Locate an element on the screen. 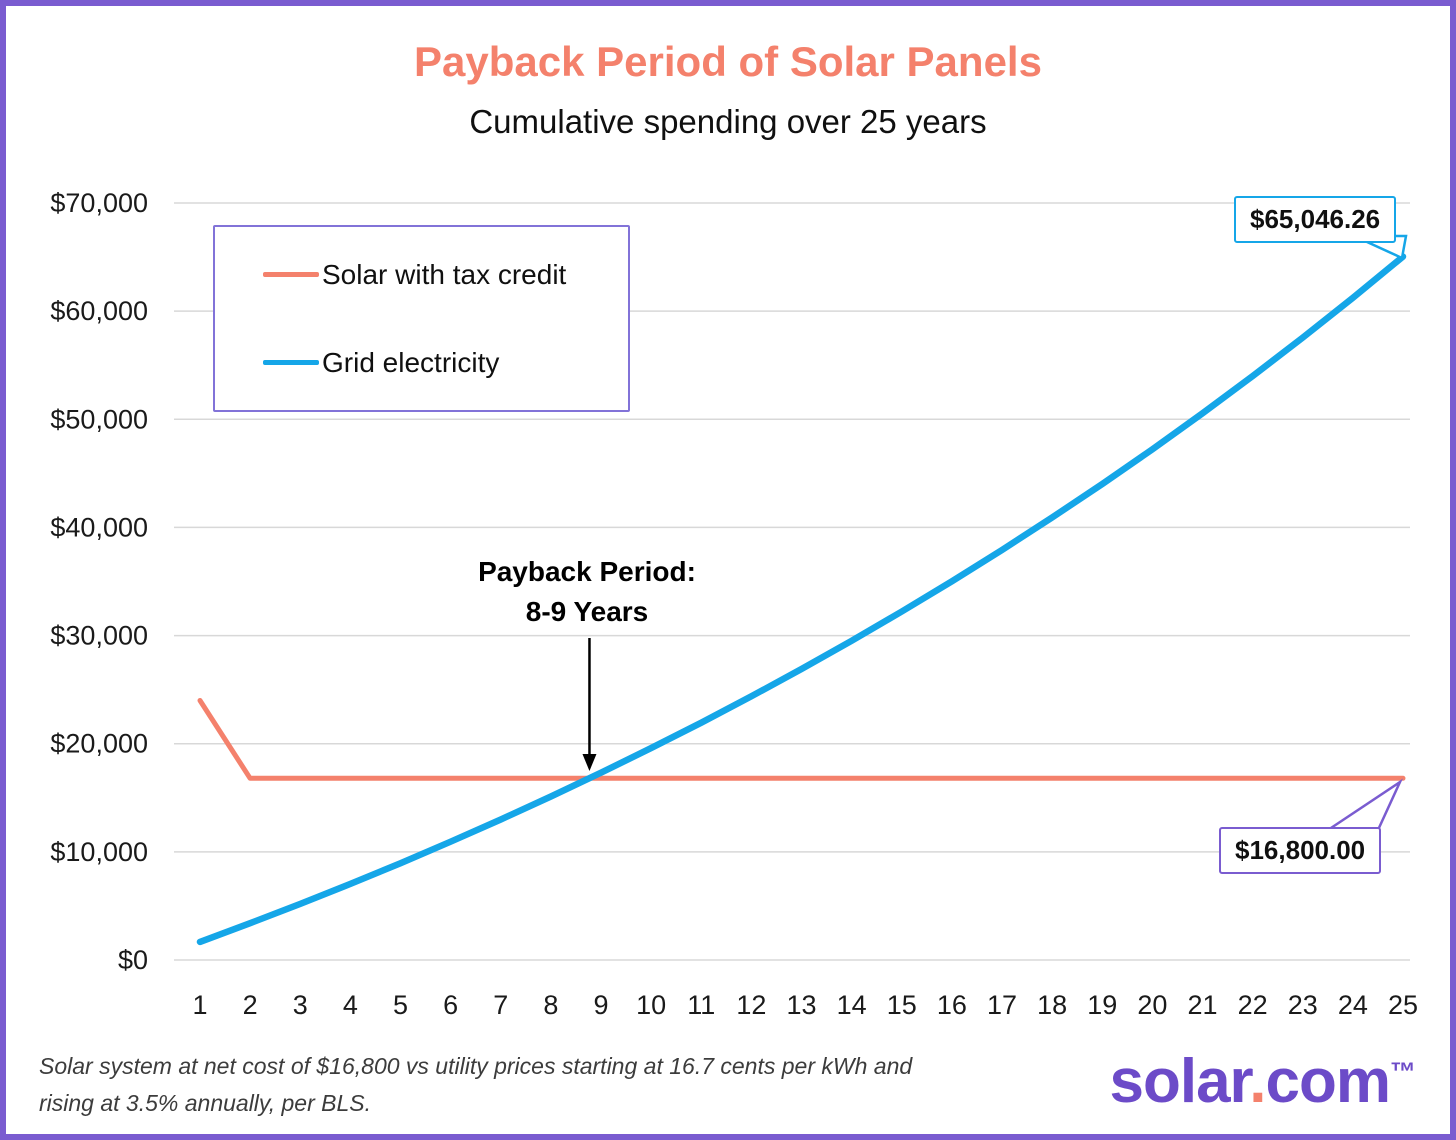 The image size is (1456, 1140). legend-item-solar: Solar with tax credit is located at coordinates (445, 275).